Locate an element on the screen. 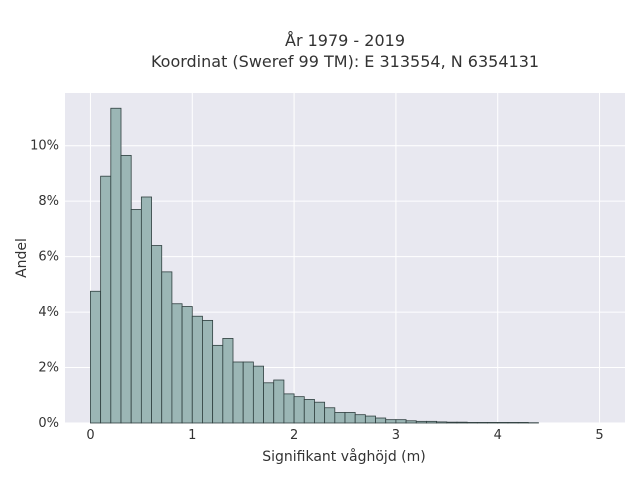 This screenshot has width=640, height=480. y-tick-label: 4% is located at coordinates (48, 312).